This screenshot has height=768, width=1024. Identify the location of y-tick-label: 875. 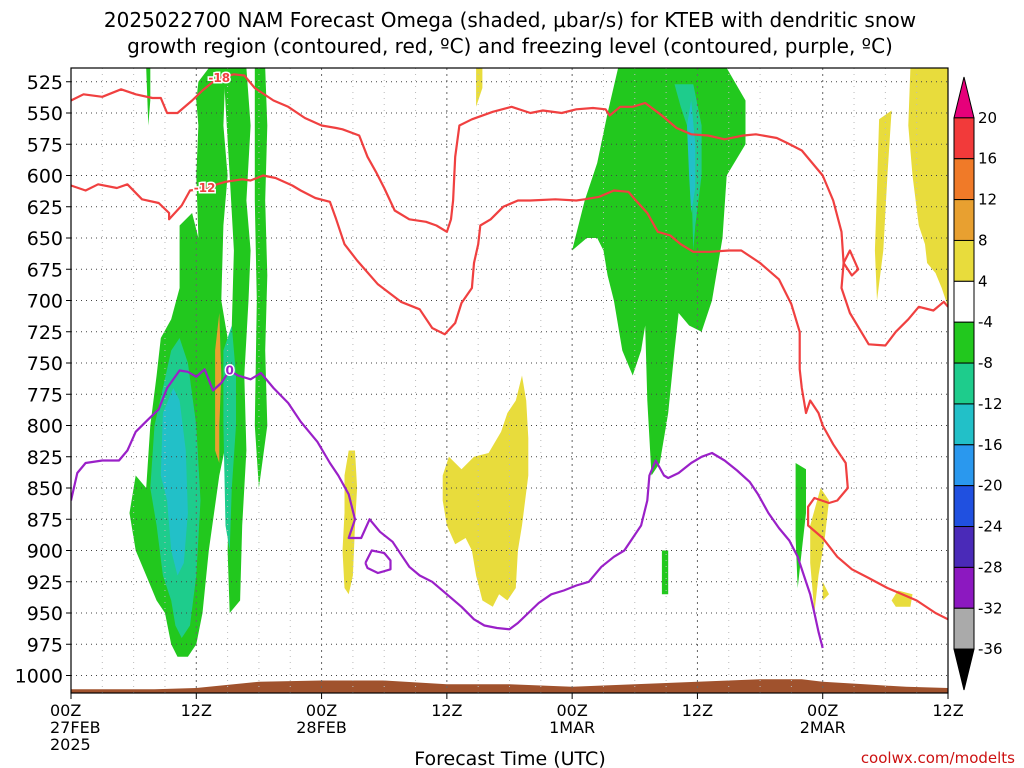
(45, 520).